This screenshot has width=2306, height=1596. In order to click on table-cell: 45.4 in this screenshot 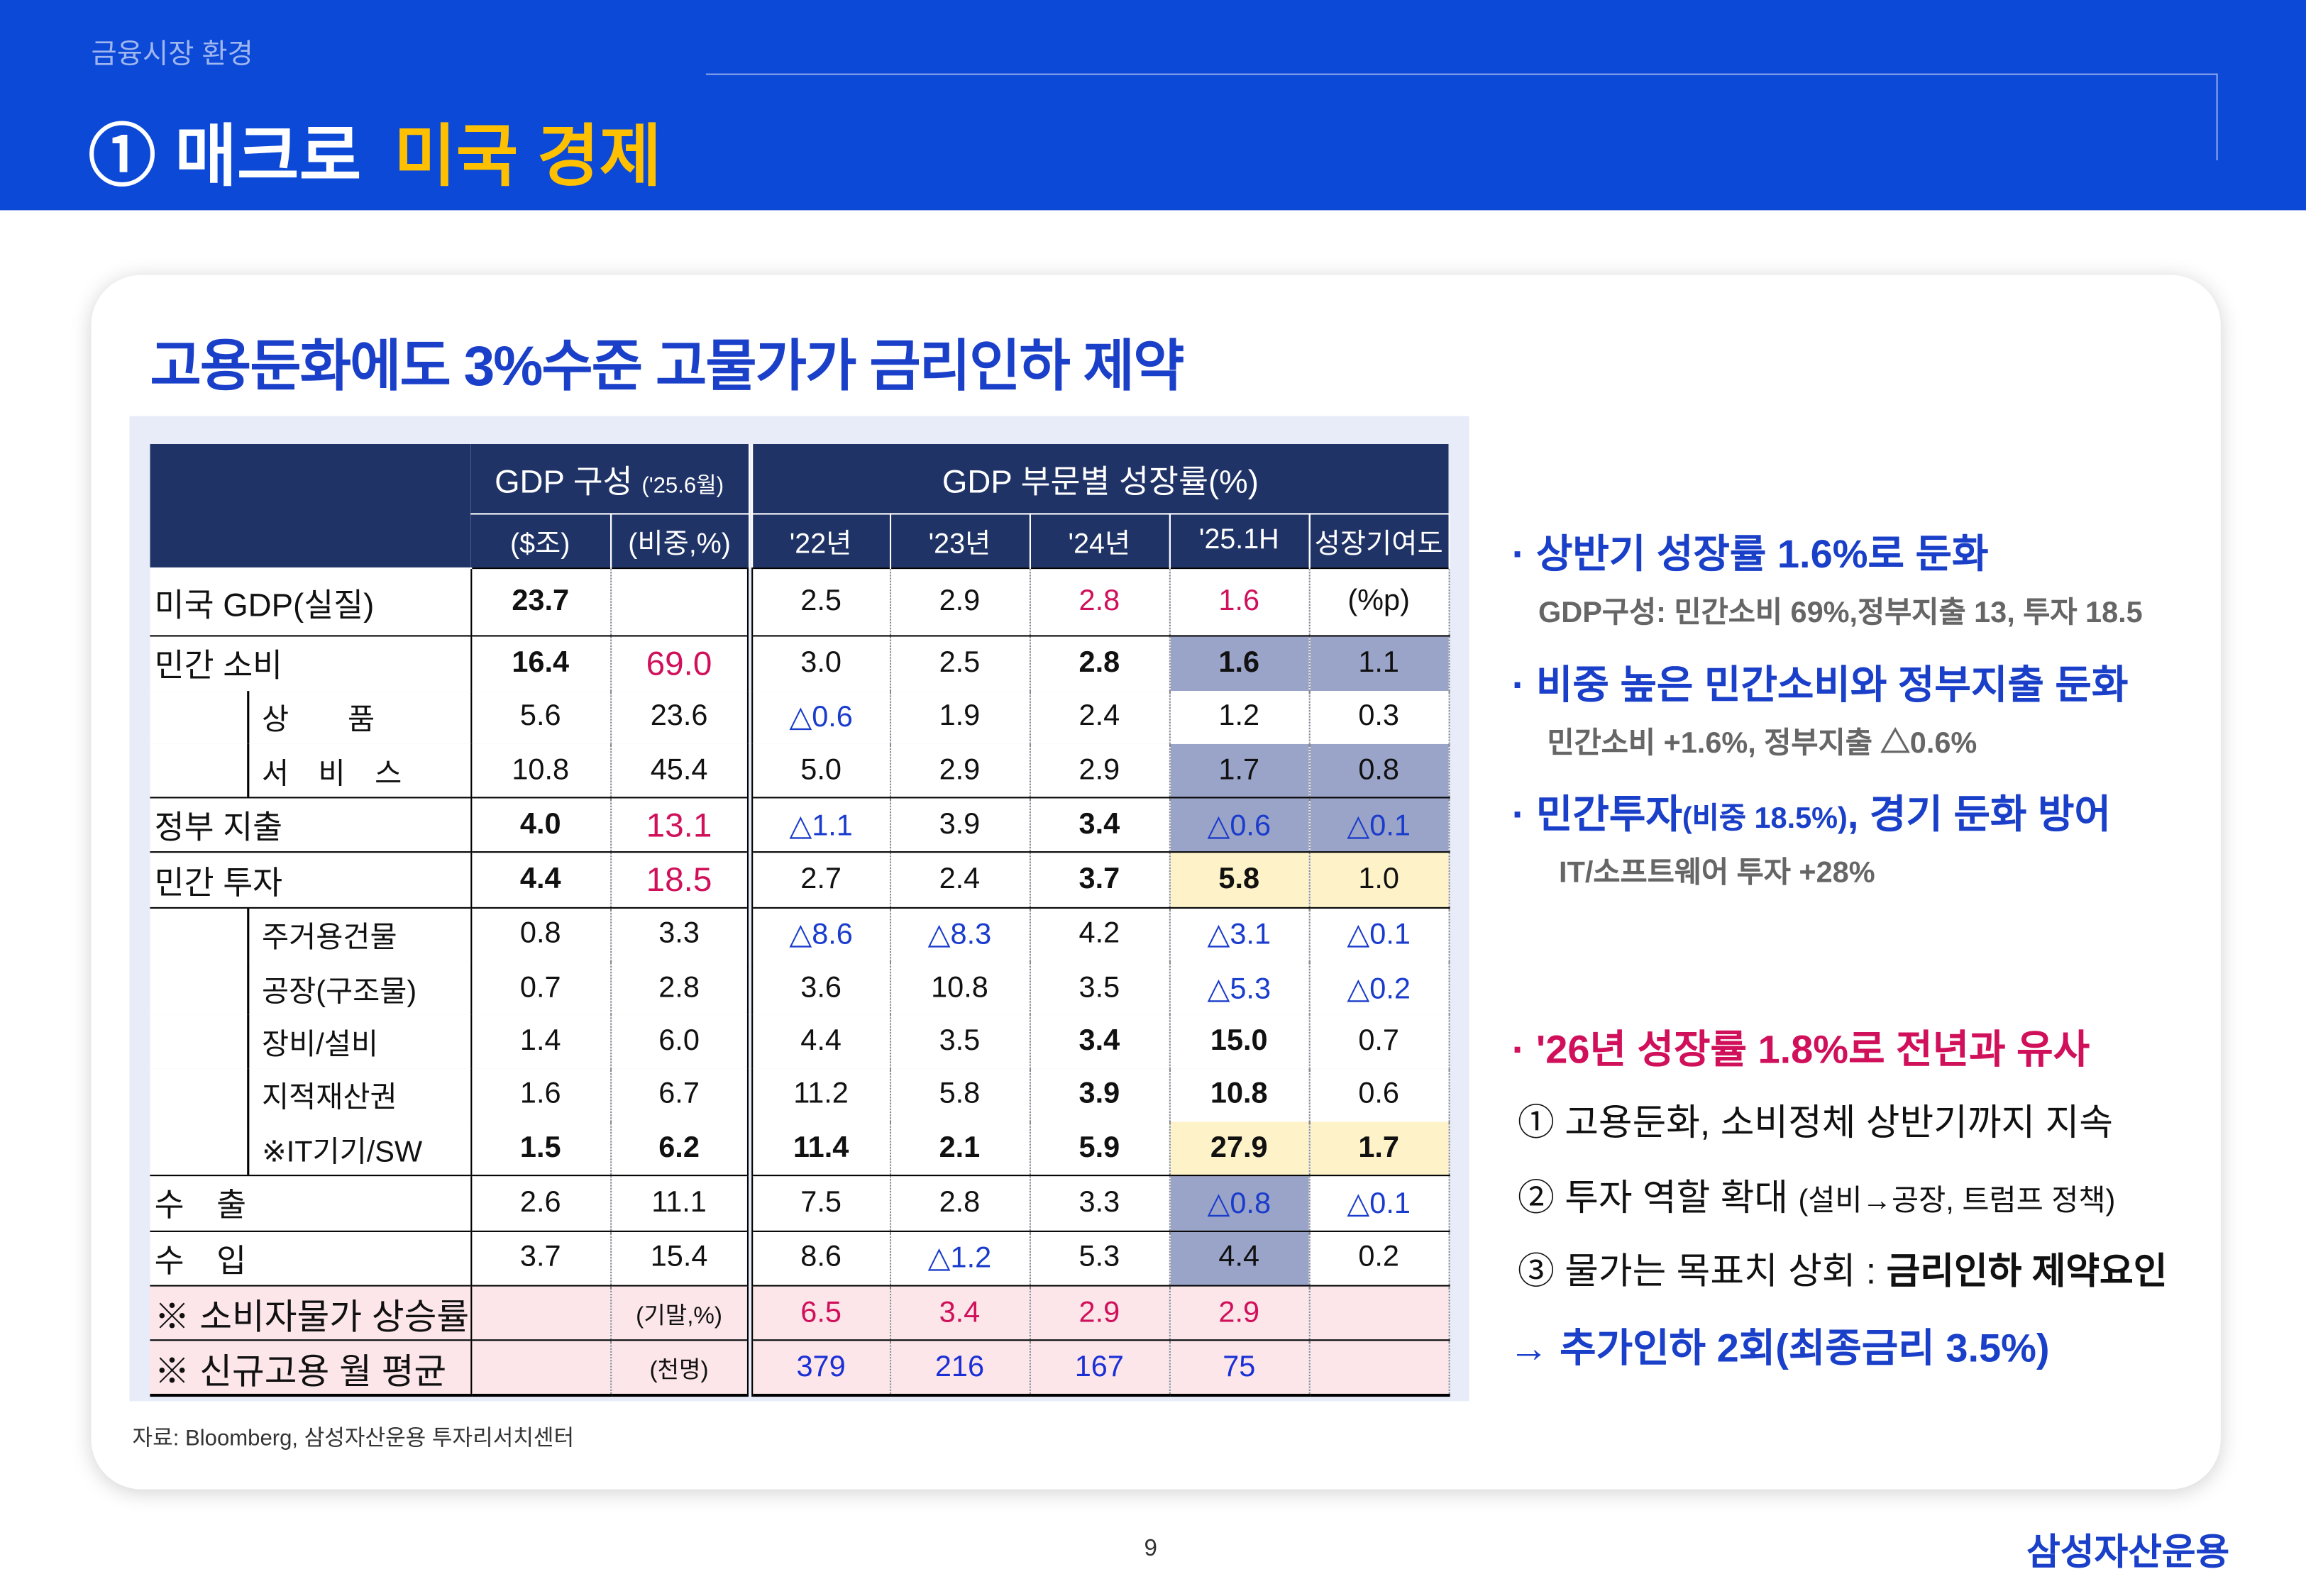, I will do `click(682, 771)`.